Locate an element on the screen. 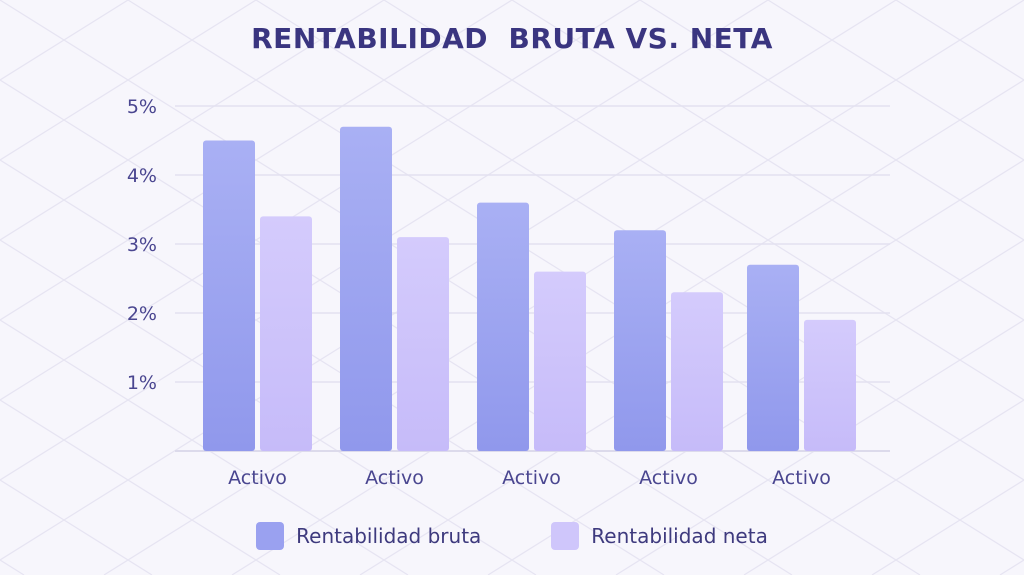 This screenshot has width=1024, height=575. legend-label-net: Rentabilidad neta is located at coordinates (679, 536).